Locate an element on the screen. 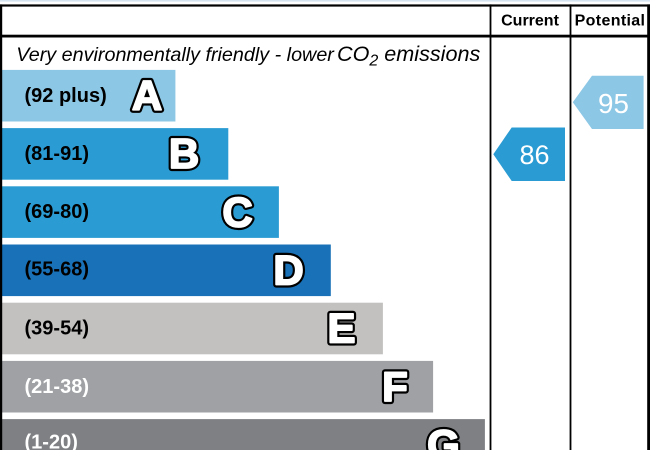 This screenshot has width=650, height=450. svg-text: (92 plus) is located at coordinates (66, 96).